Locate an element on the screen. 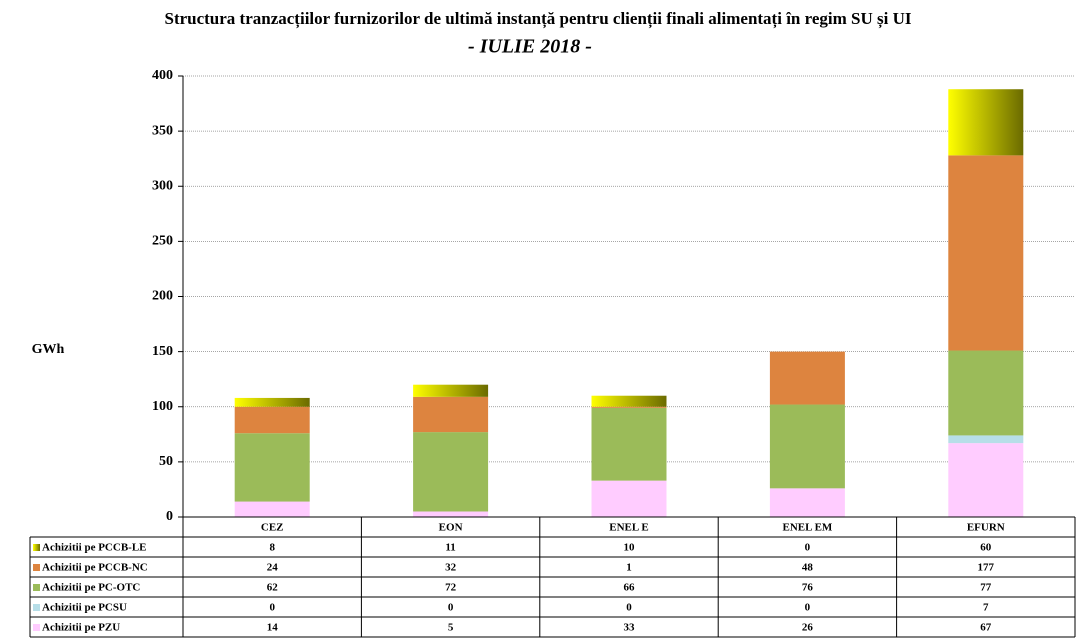  table-value: 33 is located at coordinates (630, 628).